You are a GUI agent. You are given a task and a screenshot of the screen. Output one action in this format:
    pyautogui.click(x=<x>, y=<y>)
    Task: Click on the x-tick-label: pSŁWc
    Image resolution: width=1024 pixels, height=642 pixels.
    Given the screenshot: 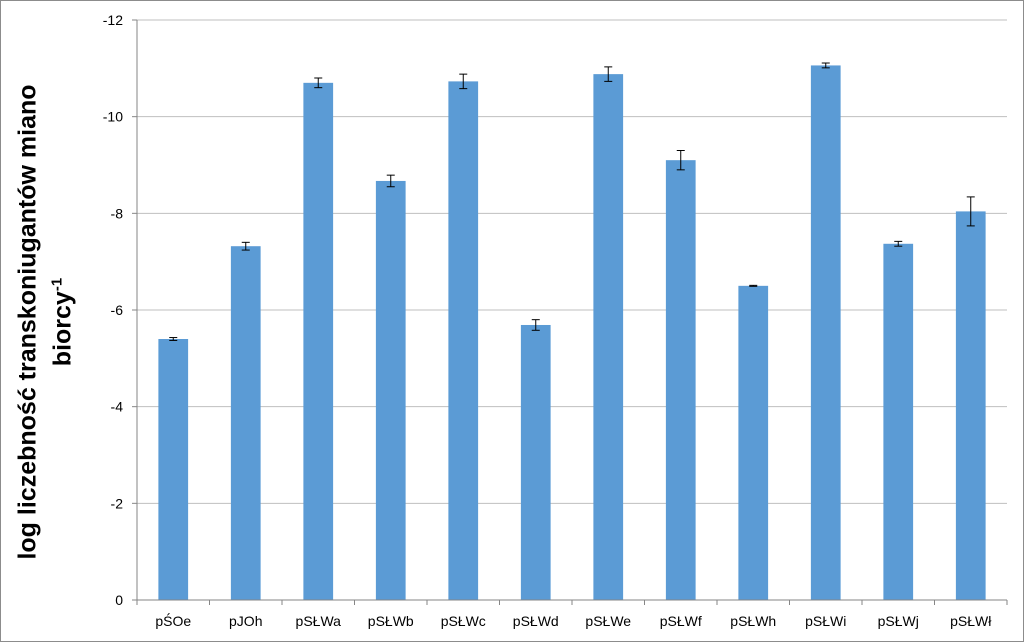 What is the action you would take?
    pyautogui.click(x=463, y=621)
    